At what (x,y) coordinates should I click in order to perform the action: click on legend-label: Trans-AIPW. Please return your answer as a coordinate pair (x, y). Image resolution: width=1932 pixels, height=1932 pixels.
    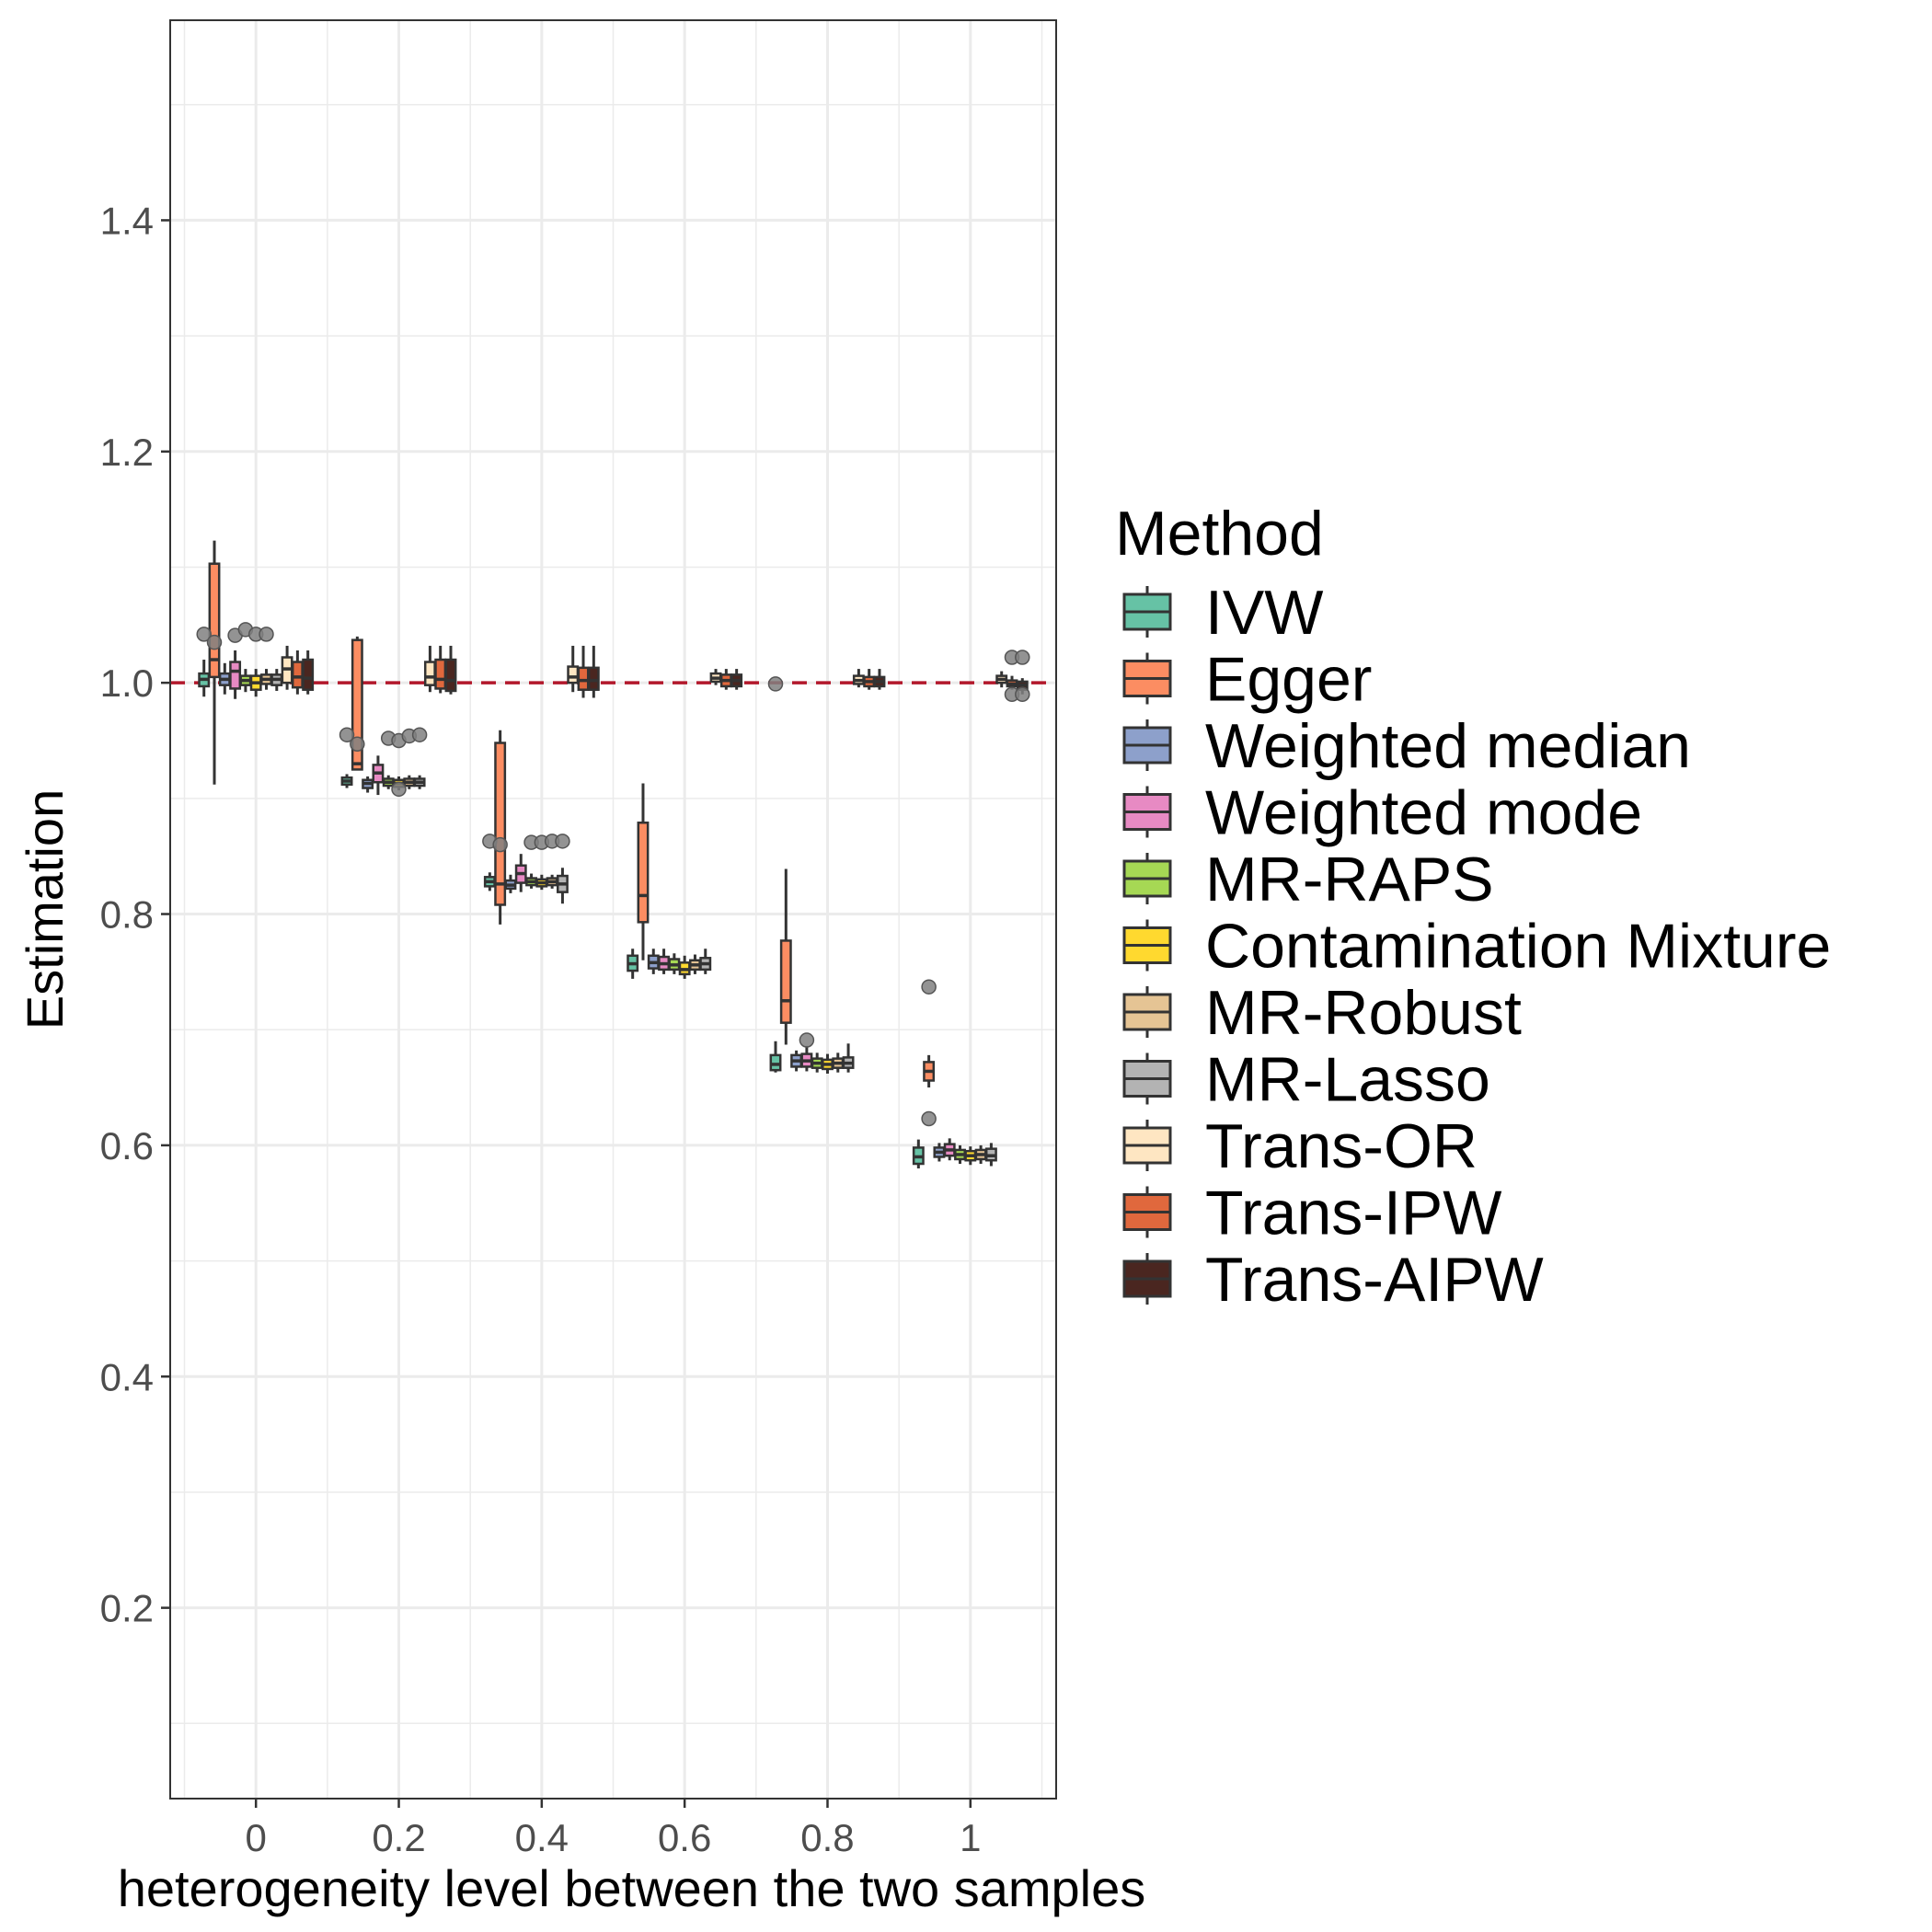
    Looking at the image, I should click on (1374, 1280).